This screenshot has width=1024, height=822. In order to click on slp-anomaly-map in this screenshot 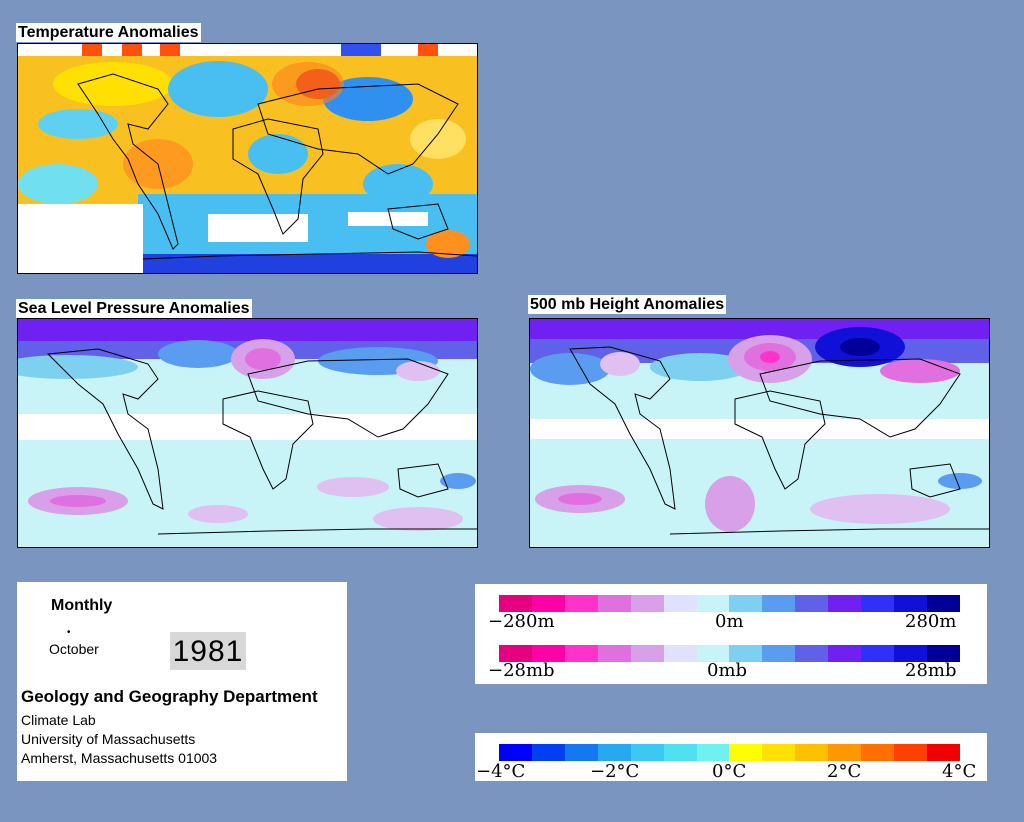, I will do `click(247, 433)`.